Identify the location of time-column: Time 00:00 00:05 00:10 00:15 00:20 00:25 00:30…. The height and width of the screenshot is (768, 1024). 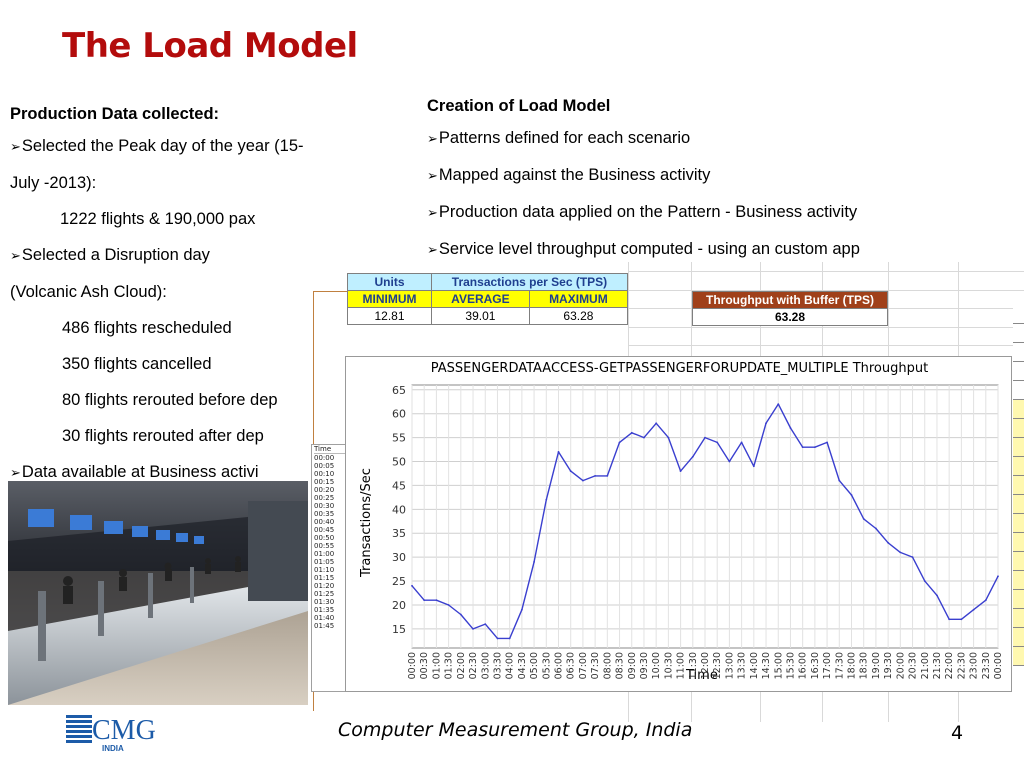
(329, 568).